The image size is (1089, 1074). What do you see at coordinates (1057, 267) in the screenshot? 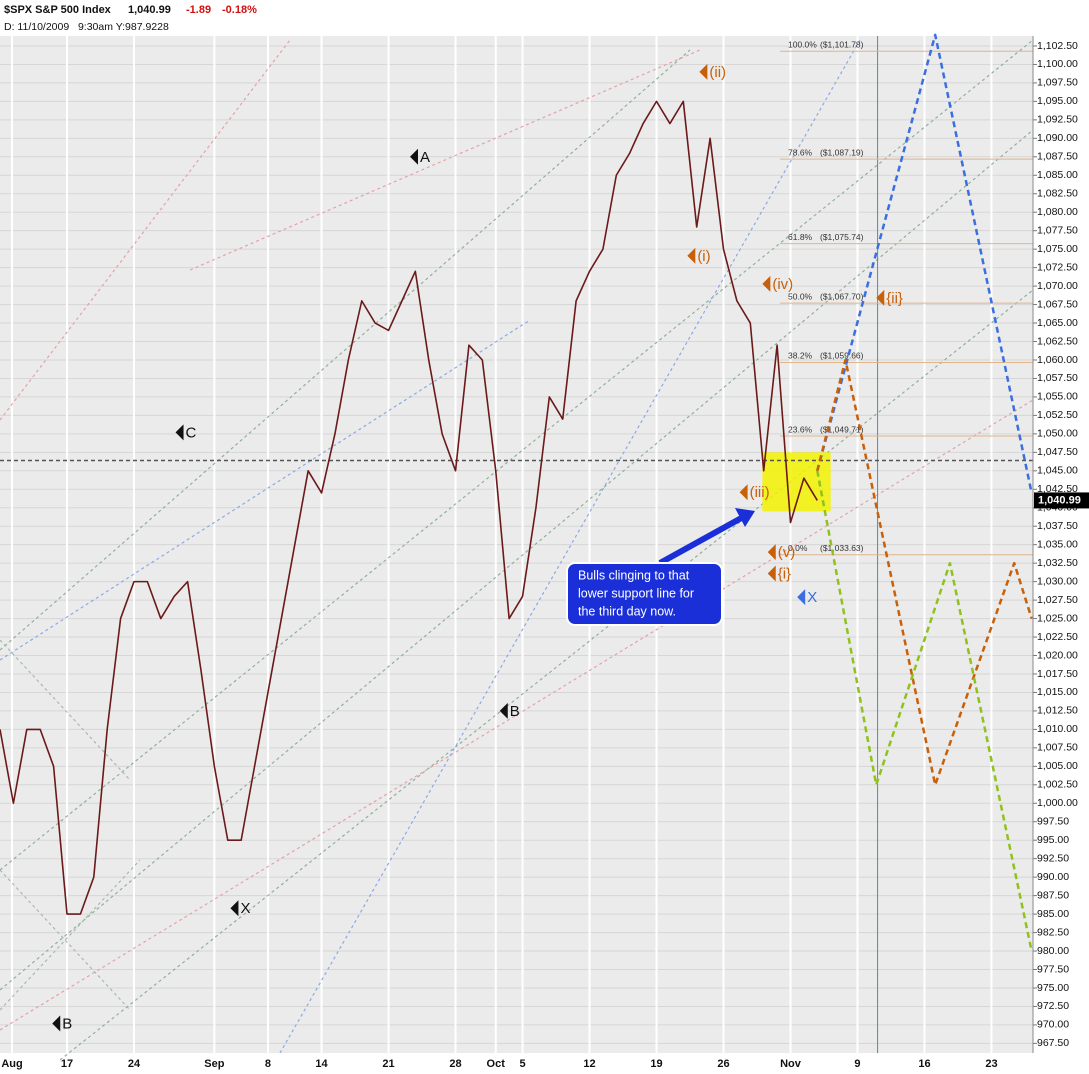
I see `y-tick-label: 1,072.50` at bounding box center [1057, 267].